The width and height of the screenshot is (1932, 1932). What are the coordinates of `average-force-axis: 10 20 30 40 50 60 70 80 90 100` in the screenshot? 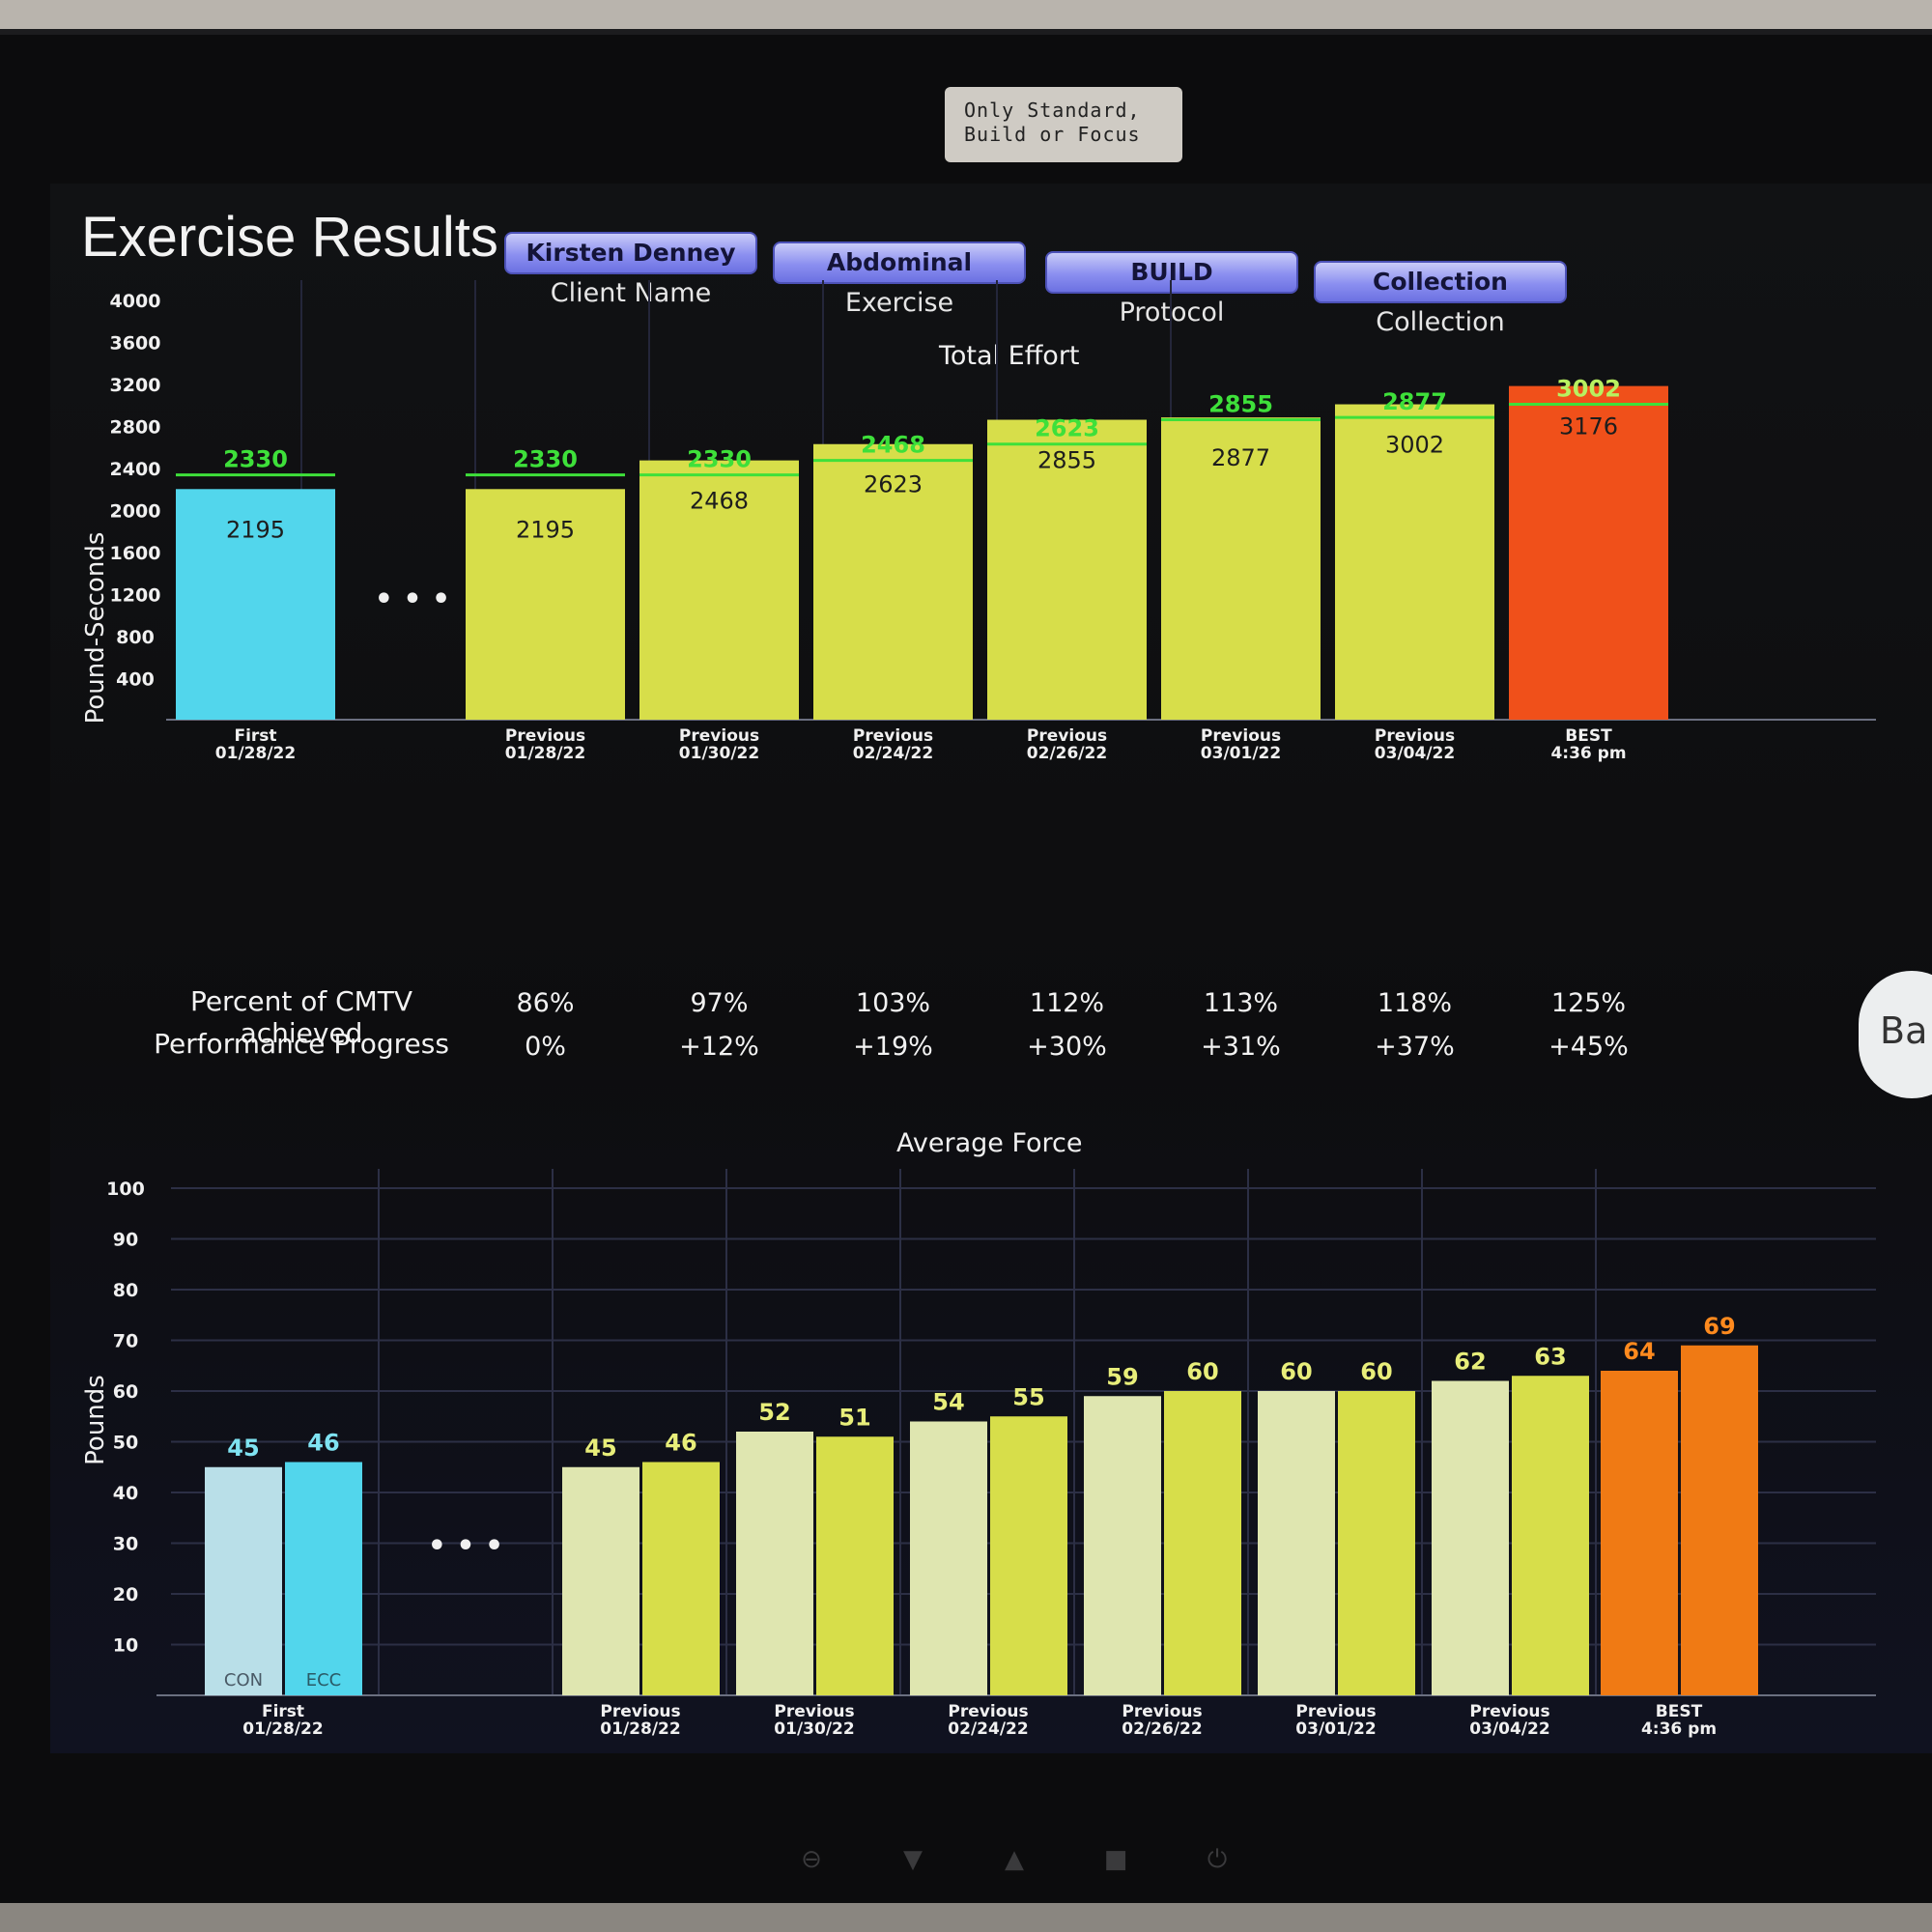 It's located at (125, 1418).